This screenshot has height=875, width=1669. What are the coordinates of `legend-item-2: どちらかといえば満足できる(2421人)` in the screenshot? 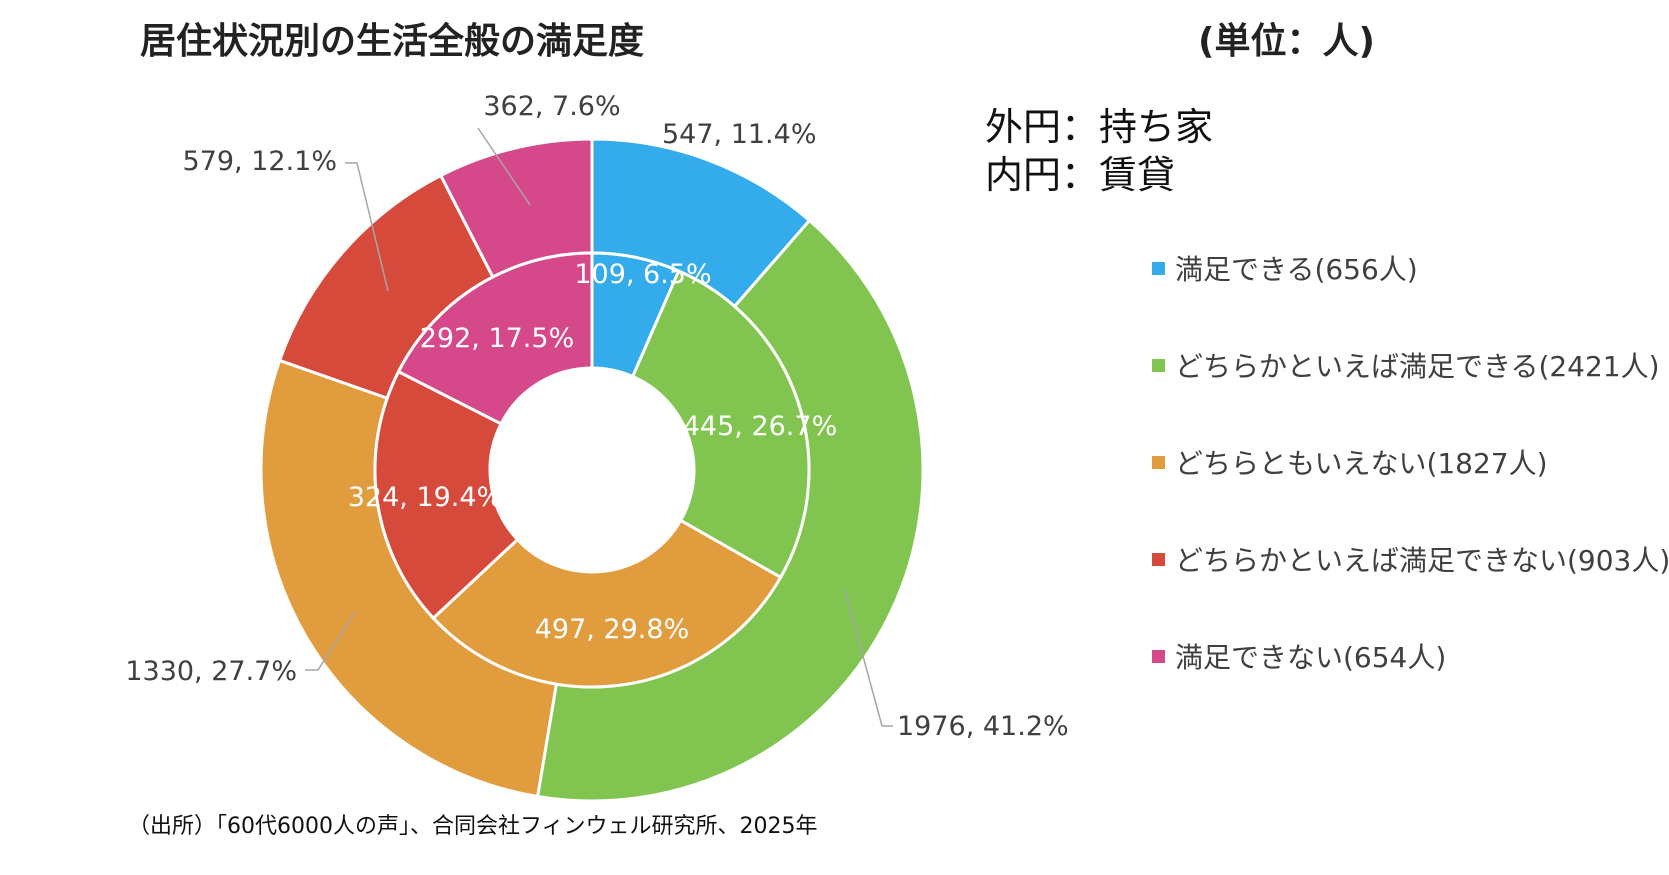 It's located at (1406, 365).